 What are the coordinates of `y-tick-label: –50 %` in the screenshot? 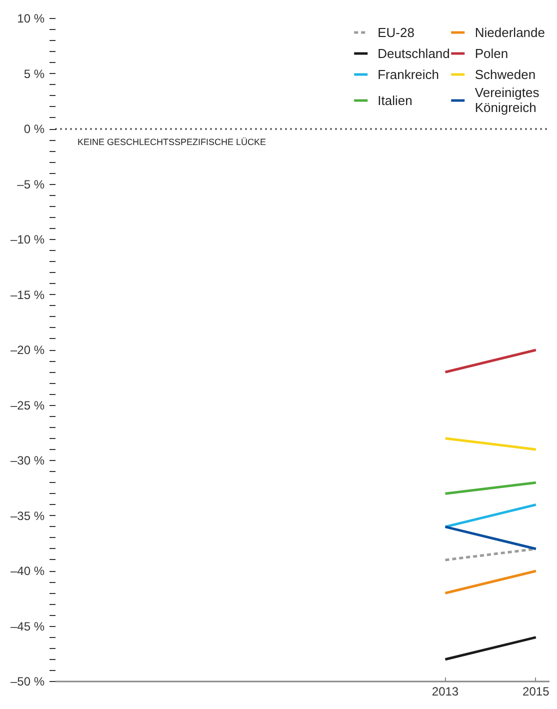 It's located at (27, 681).